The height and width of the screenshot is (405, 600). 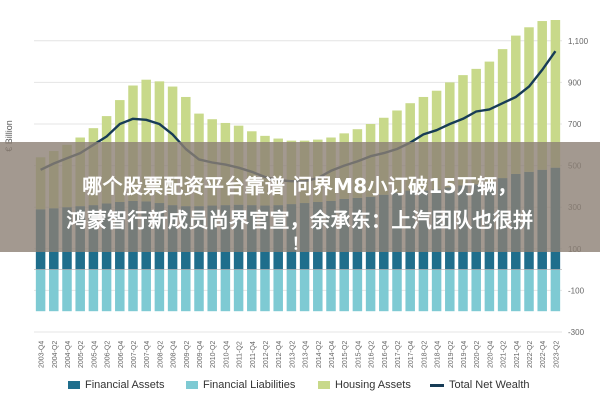 What do you see at coordinates (464, 354) in the screenshot?
I see `x-tick-label: 2019-Q4` at bounding box center [464, 354].